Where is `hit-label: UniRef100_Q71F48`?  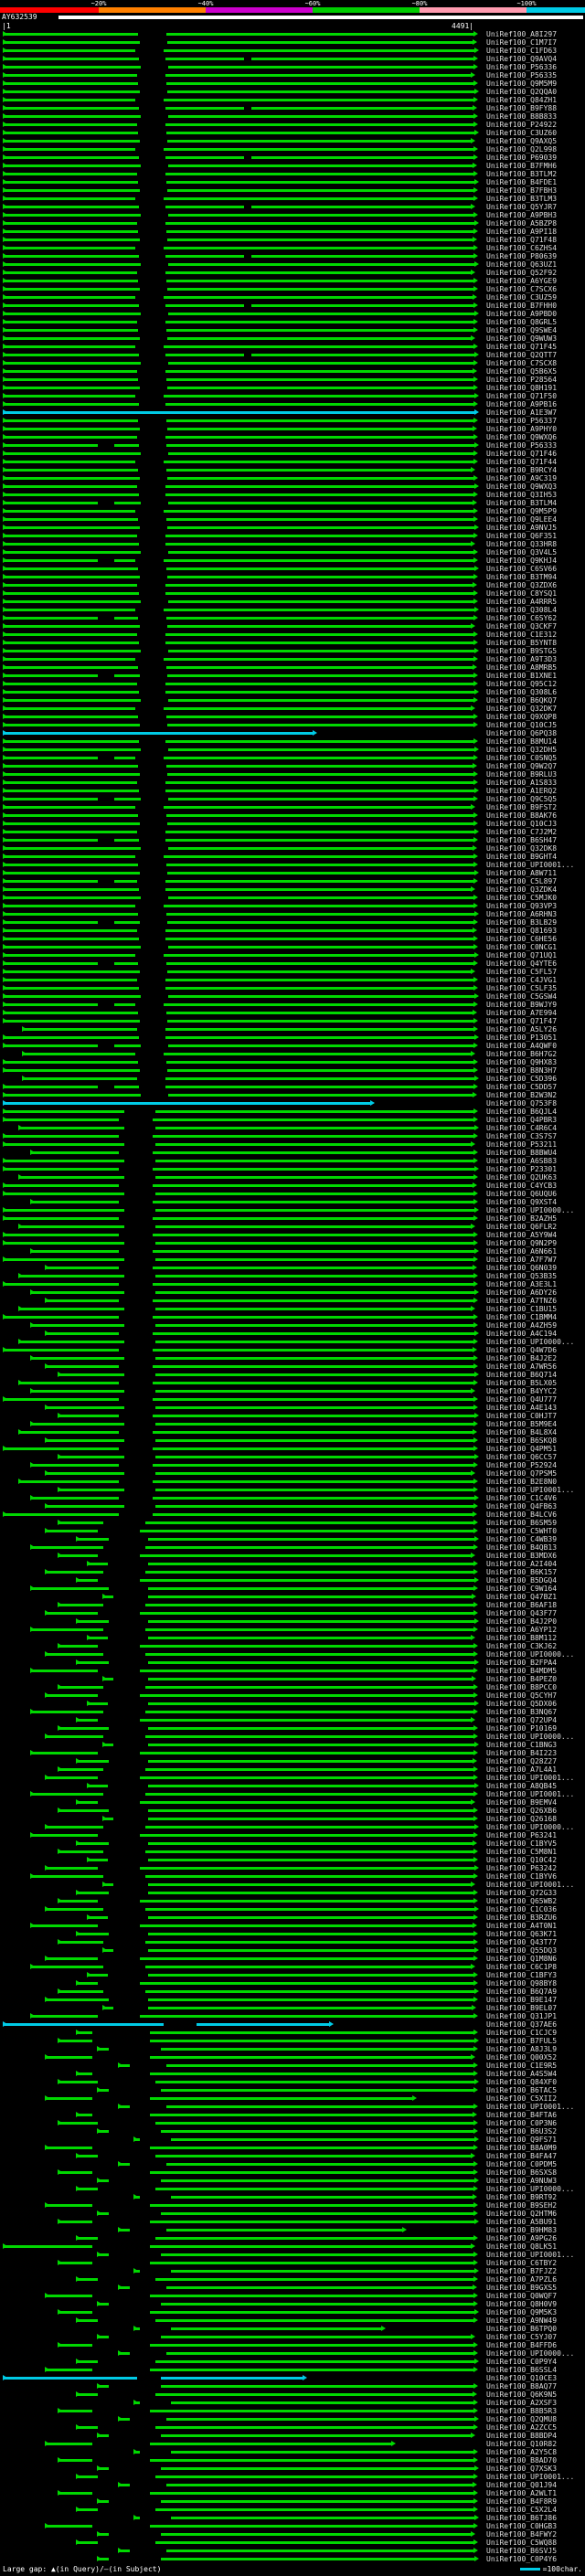 hit-label: UniRef100_Q71F48 is located at coordinates (522, 240).